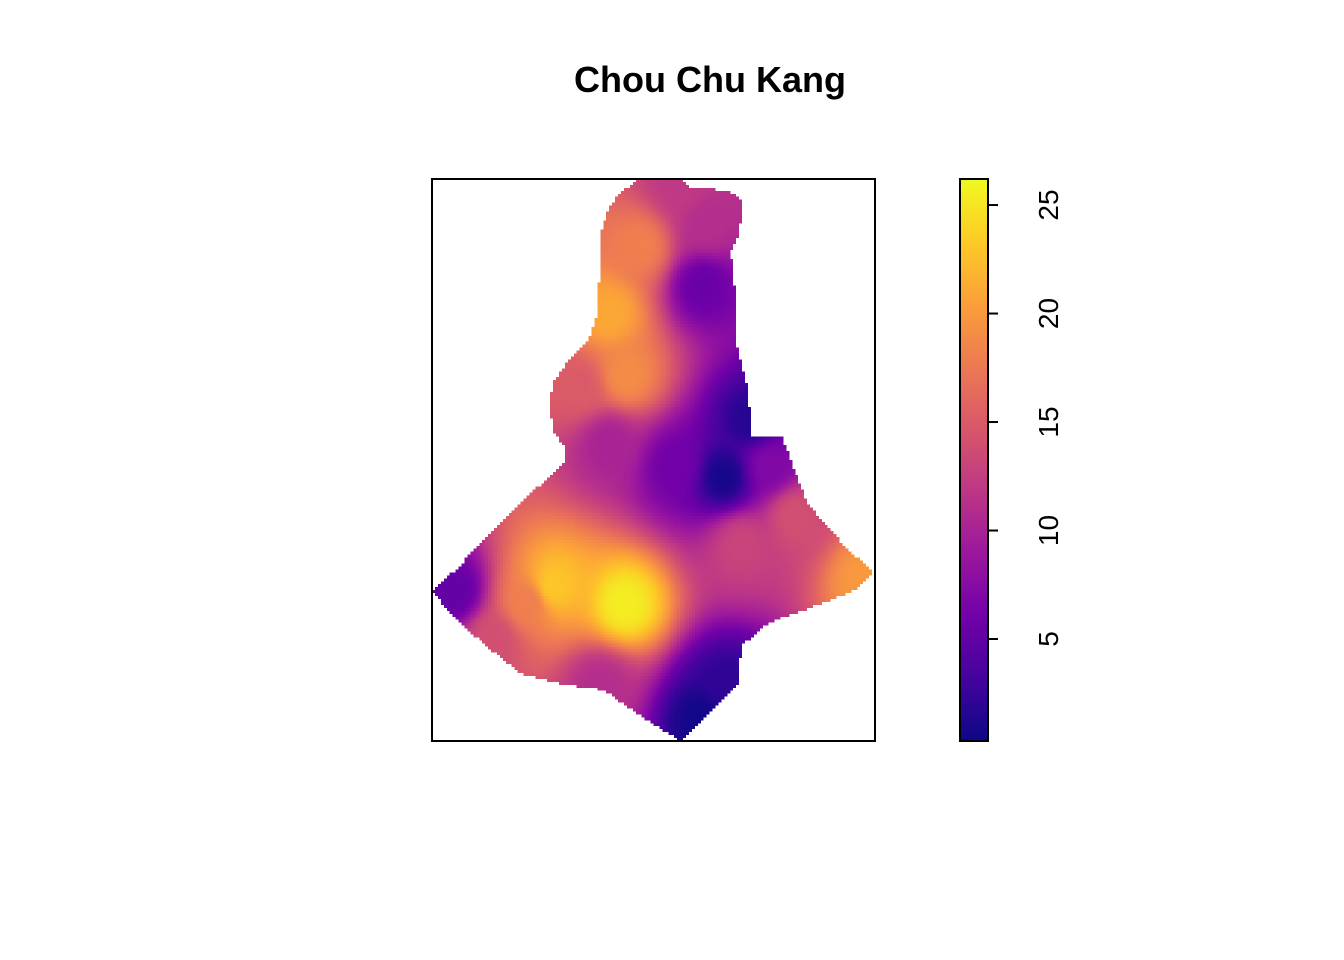 The height and width of the screenshot is (960, 1344). What do you see at coordinates (1048, 421) in the screenshot?
I see `colorbar-tick-label: 15` at bounding box center [1048, 421].